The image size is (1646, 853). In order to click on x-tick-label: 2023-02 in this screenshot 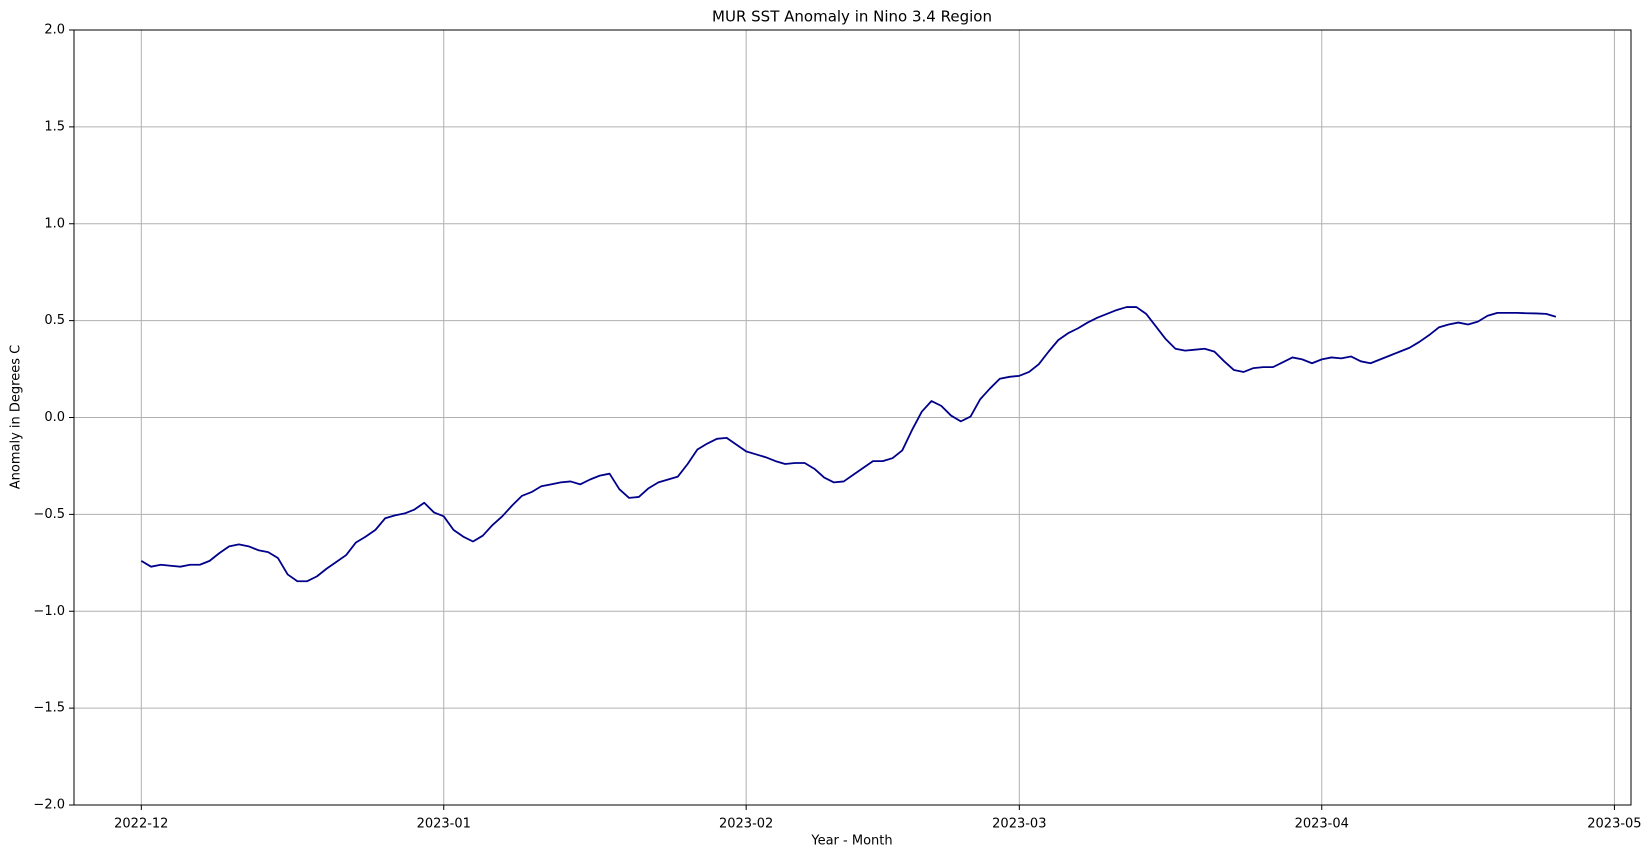, I will do `click(746, 824)`.